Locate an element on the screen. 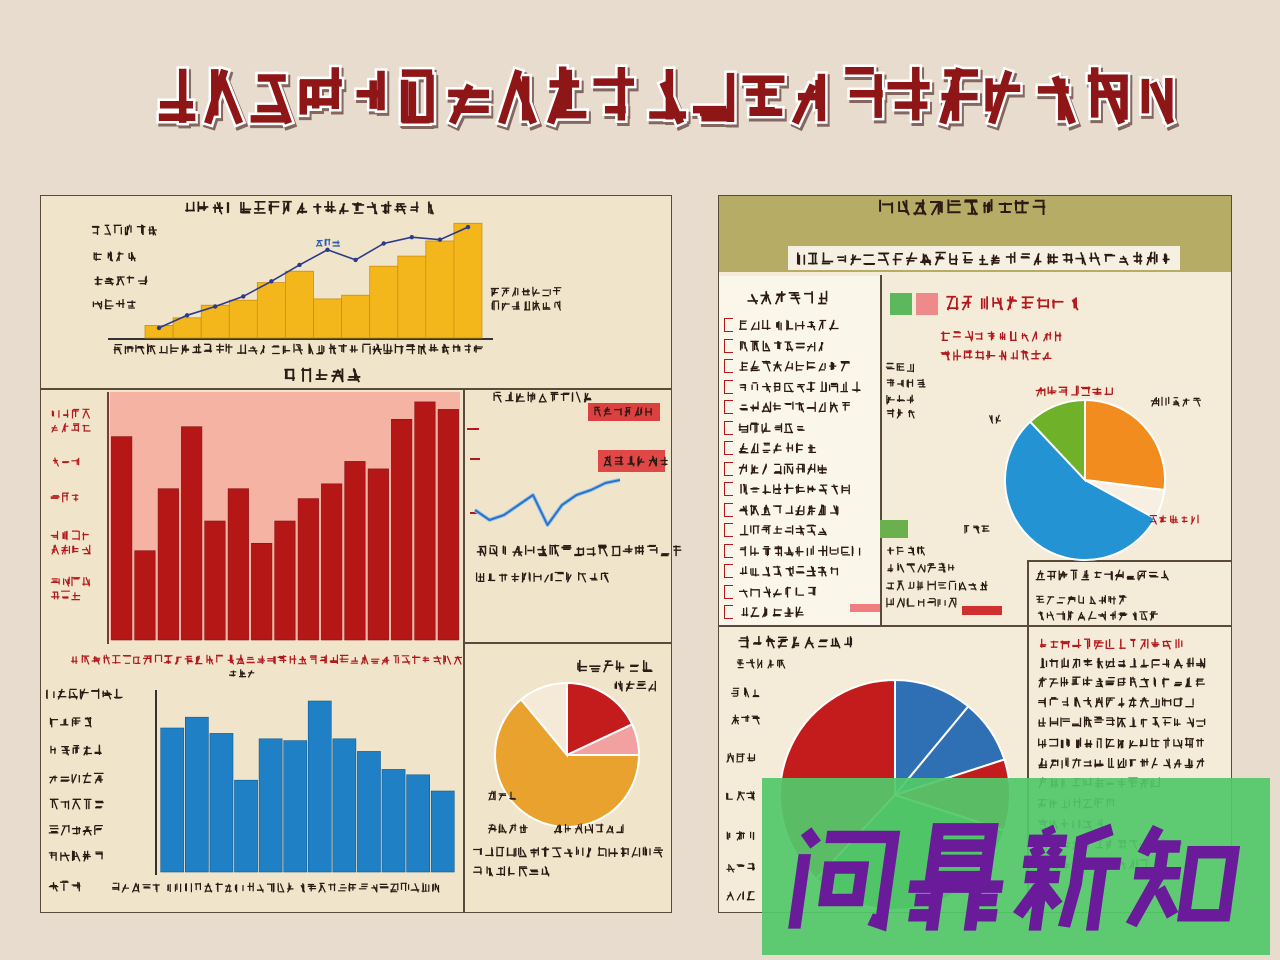 The height and width of the screenshot is (960, 1280). legend-swatch-red is located at coordinates (927, 304).